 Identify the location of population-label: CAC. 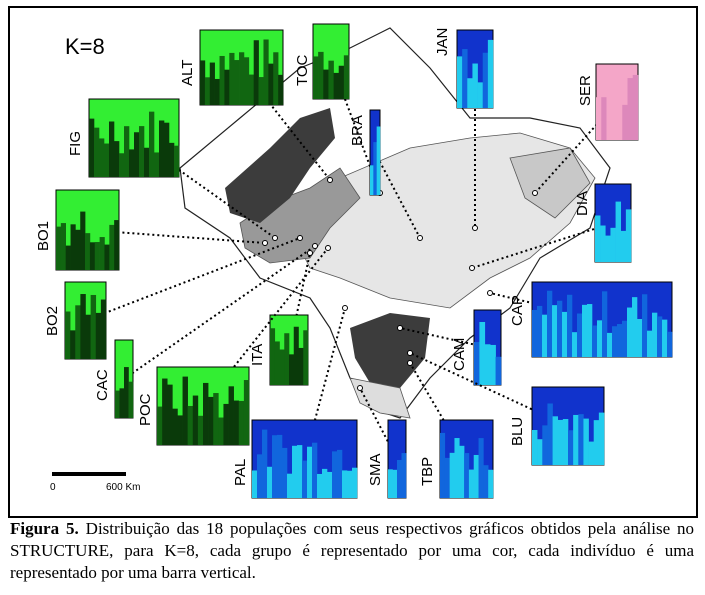
(102, 385).